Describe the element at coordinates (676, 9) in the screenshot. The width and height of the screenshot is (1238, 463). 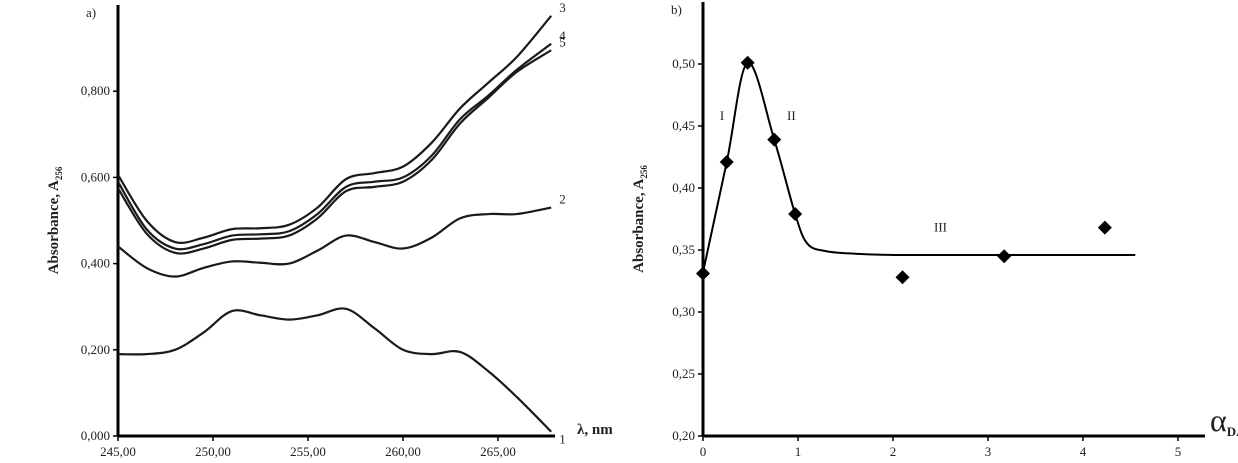
I see `panel-label: b)` at that location.